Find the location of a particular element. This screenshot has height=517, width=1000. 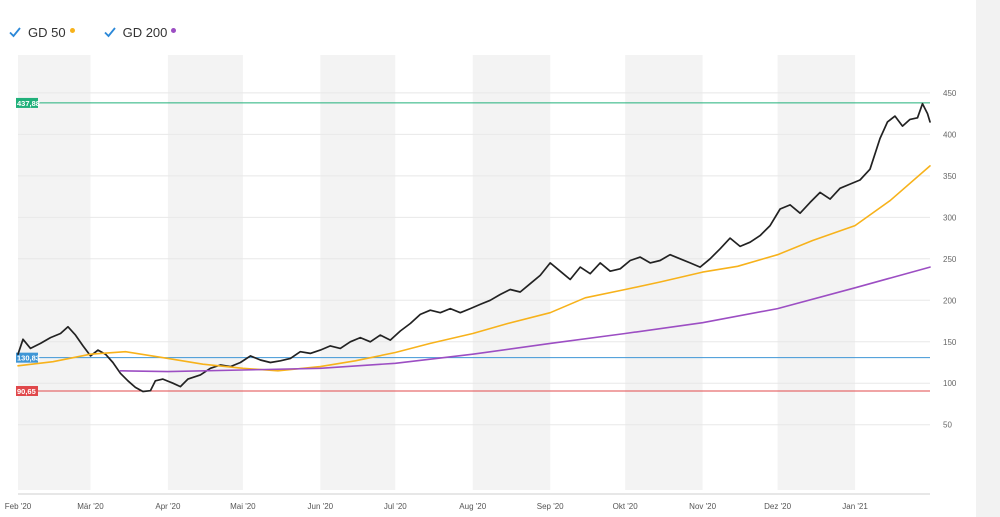

reference-label: 437,88 is located at coordinates (28, 103).